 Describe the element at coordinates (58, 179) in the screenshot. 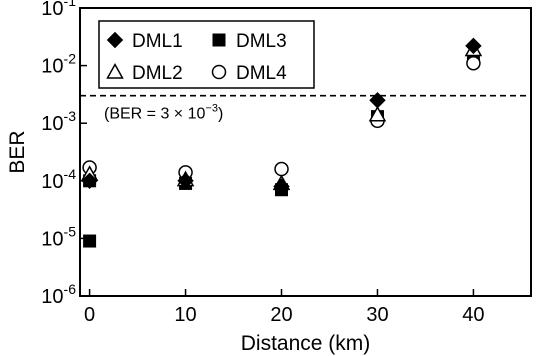

I see `y-tick-label: 10⁻⁴` at that location.